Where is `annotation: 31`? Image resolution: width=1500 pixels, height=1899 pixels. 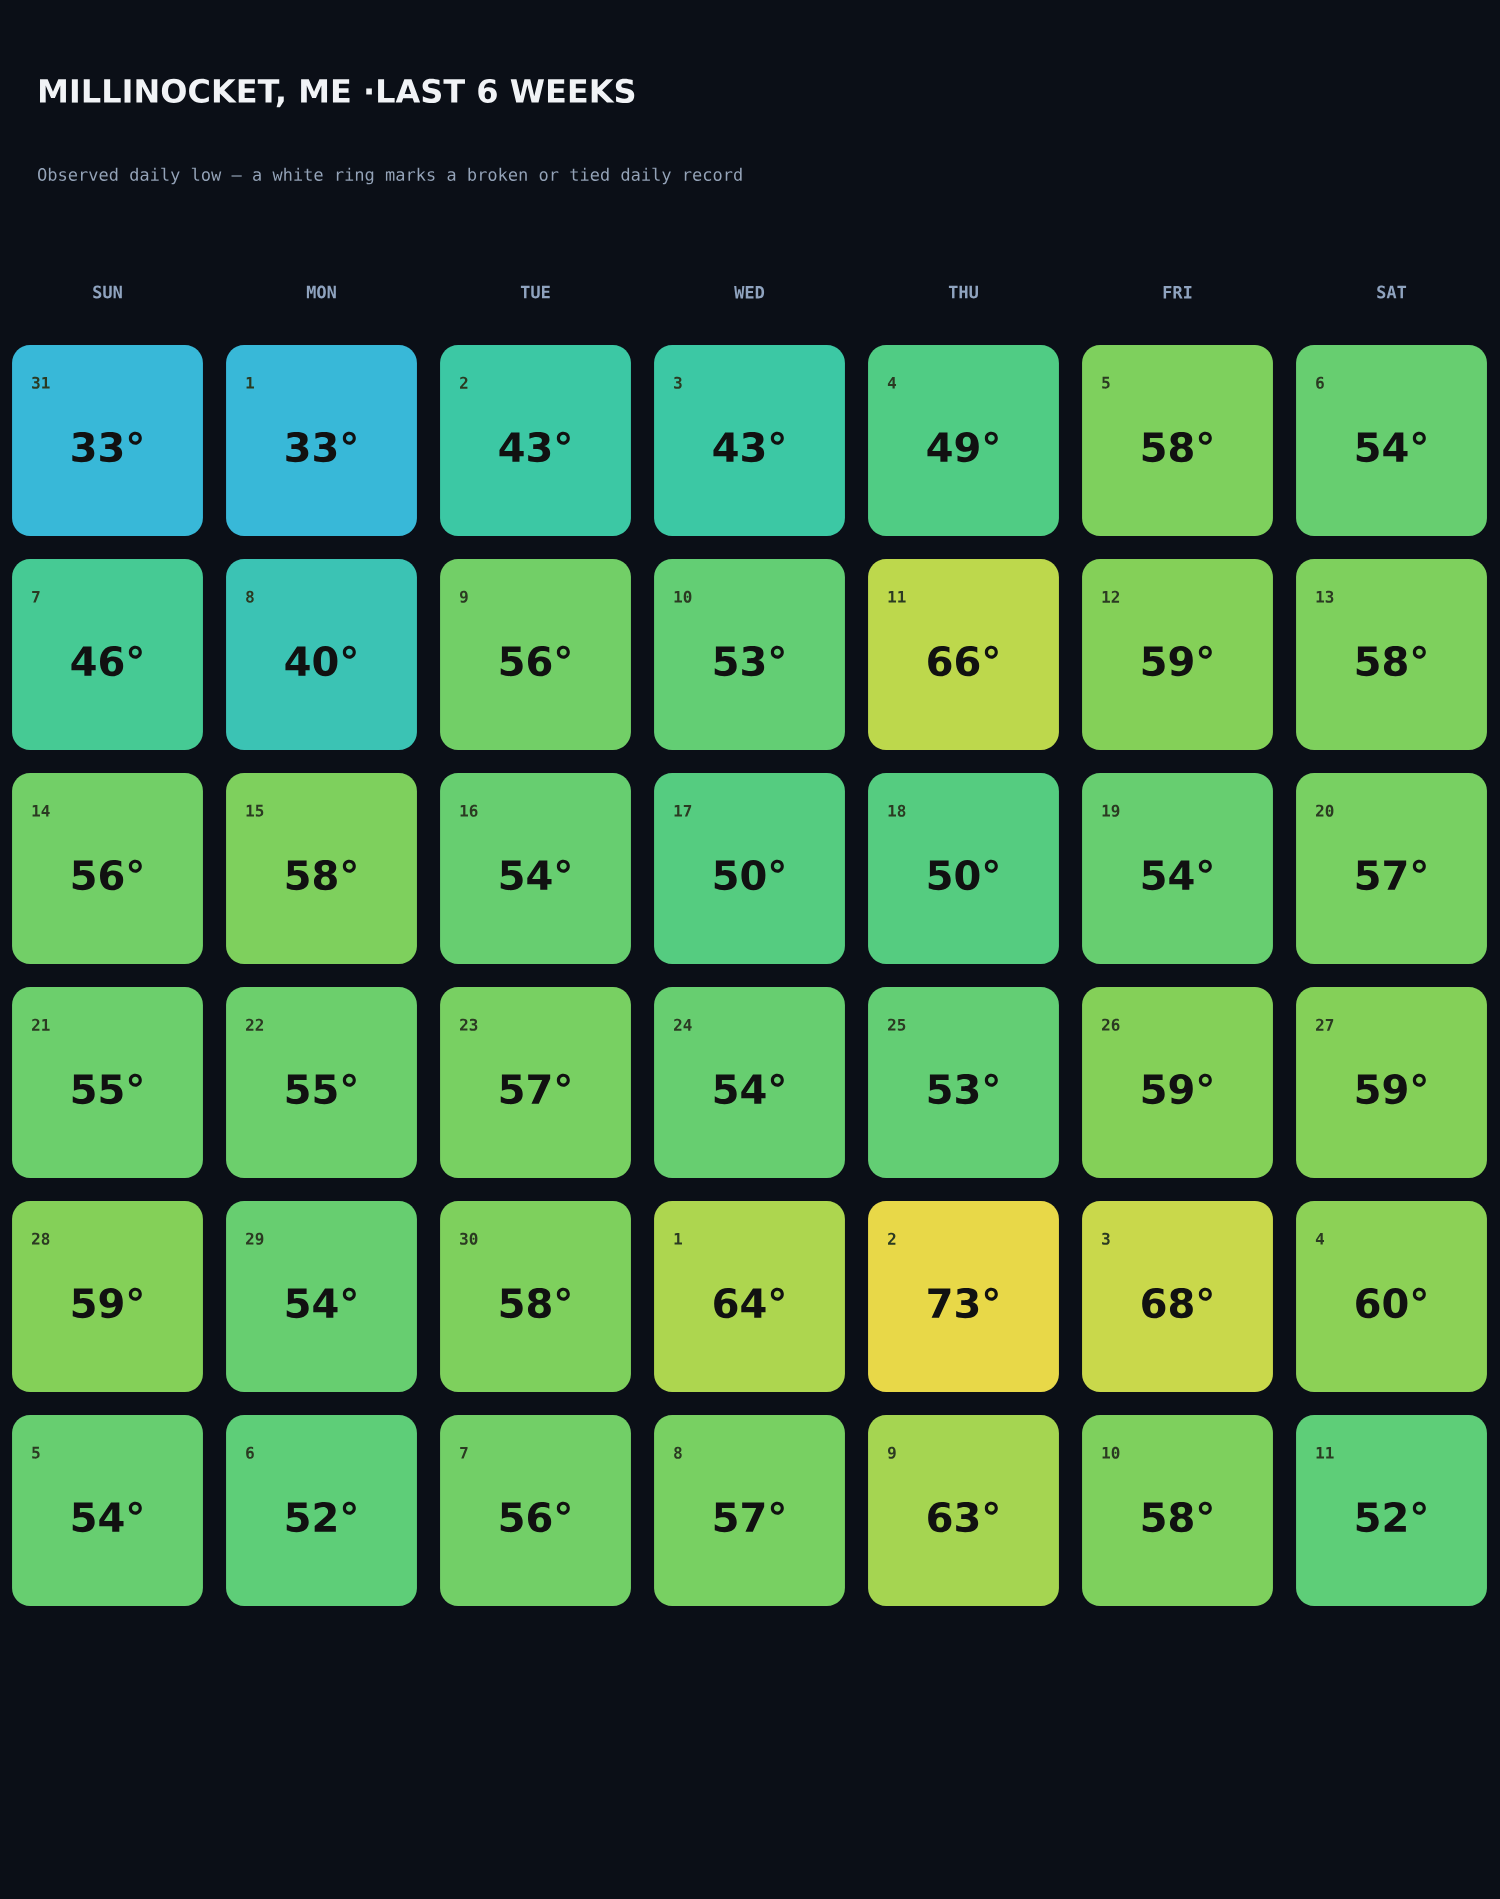
annotation: 31 is located at coordinates (41, 382).